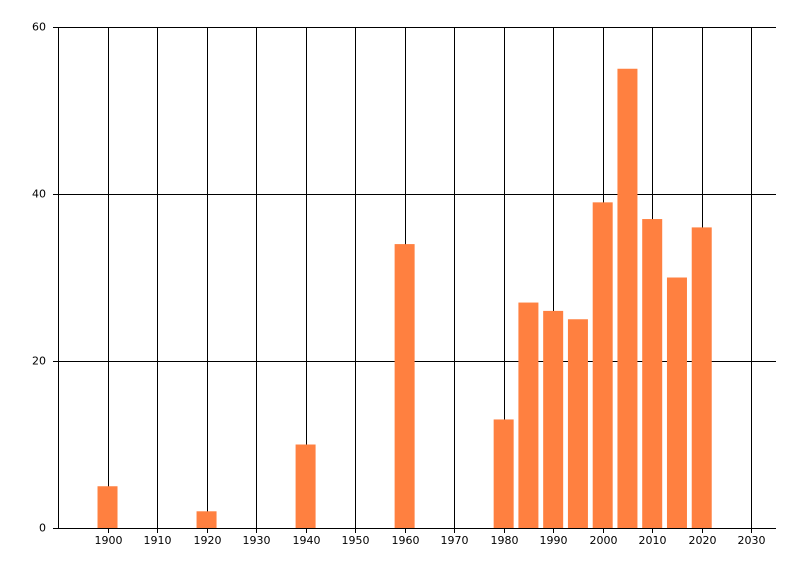 The image size is (800, 576). I want to click on x-tick-label: 1900, so click(109, 540).